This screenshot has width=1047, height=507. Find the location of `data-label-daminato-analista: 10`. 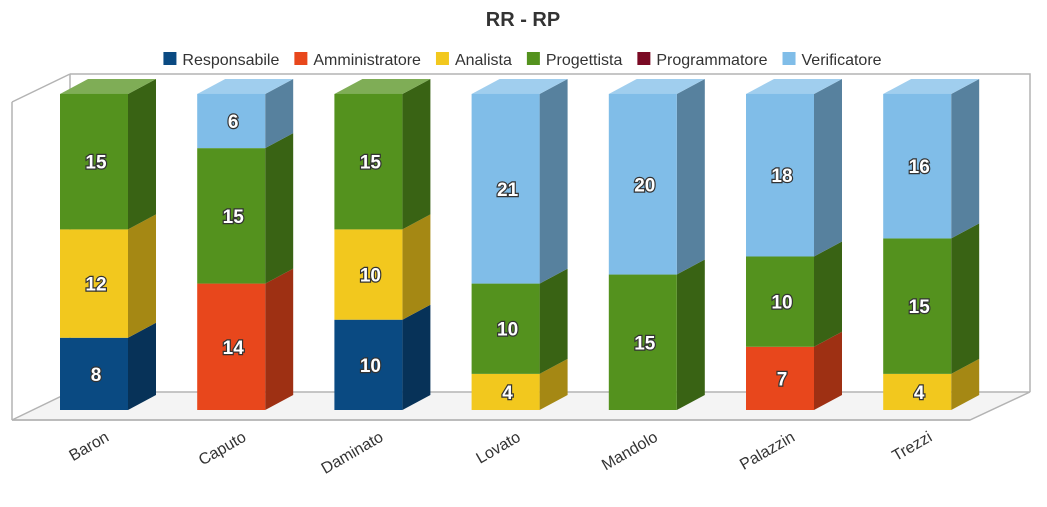

data-label-daminato-analista: 10 is located at coordinates (370, 276).